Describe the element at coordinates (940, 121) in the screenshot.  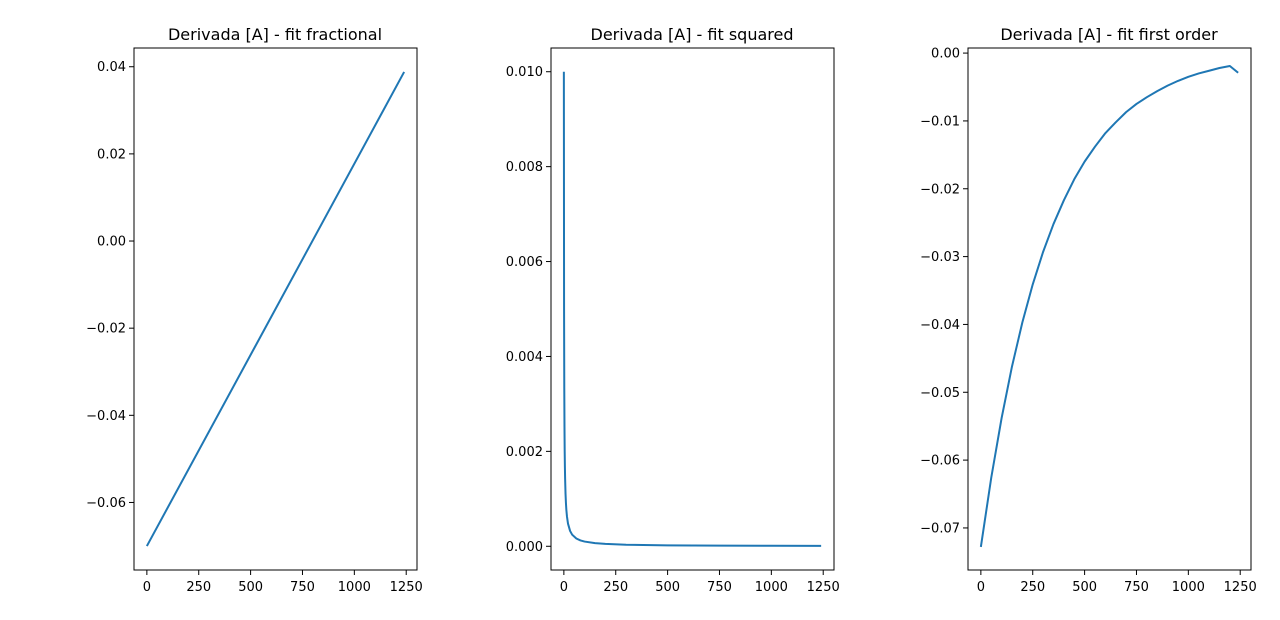
I see `y-tick-label: −0.01` at that location.